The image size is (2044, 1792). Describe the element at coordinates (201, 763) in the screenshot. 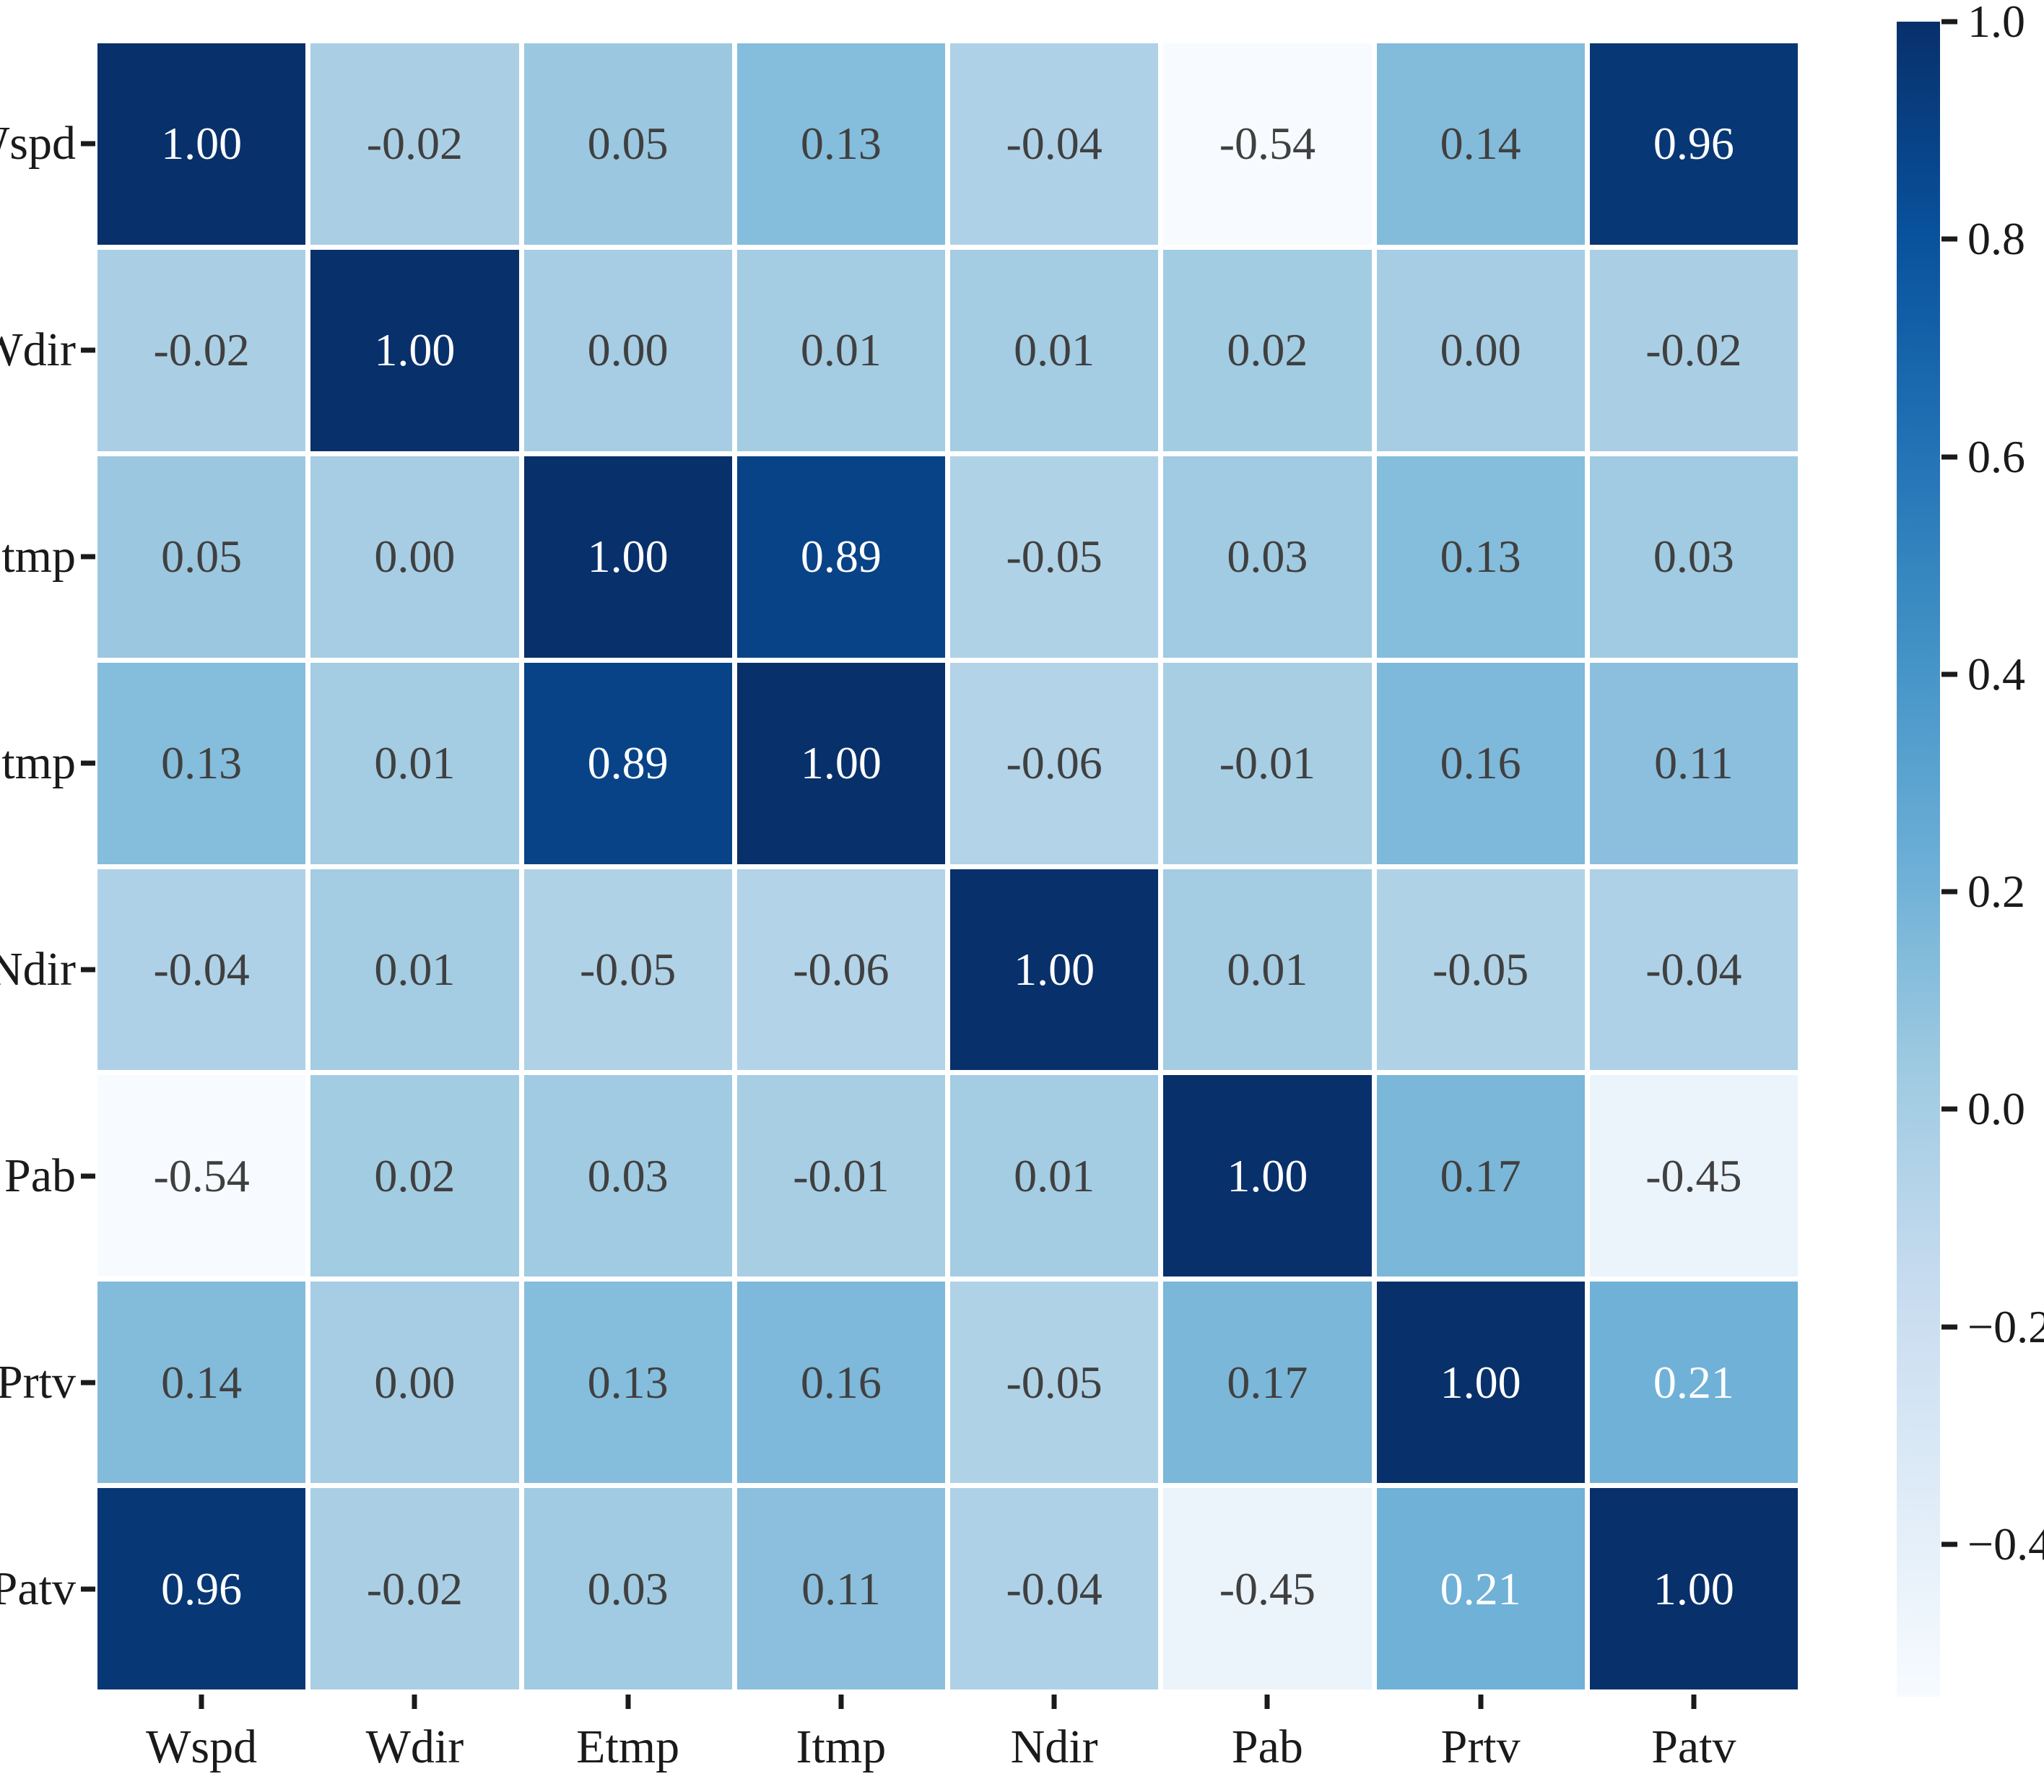

I see `heatmap-cell-Itmp-Wspd: 0.13` at that location.